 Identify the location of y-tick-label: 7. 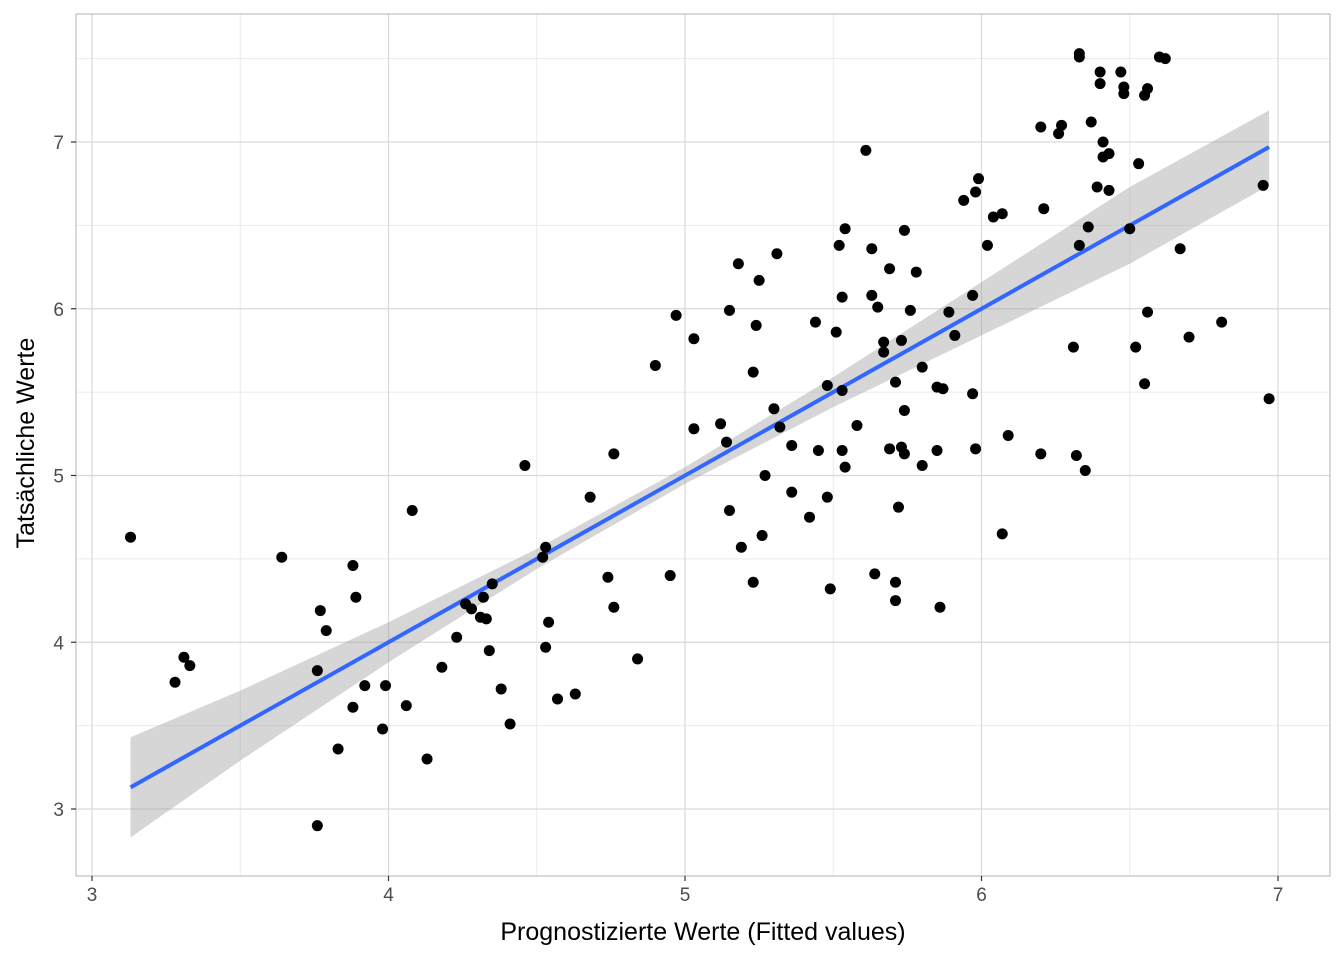
(58, 143).